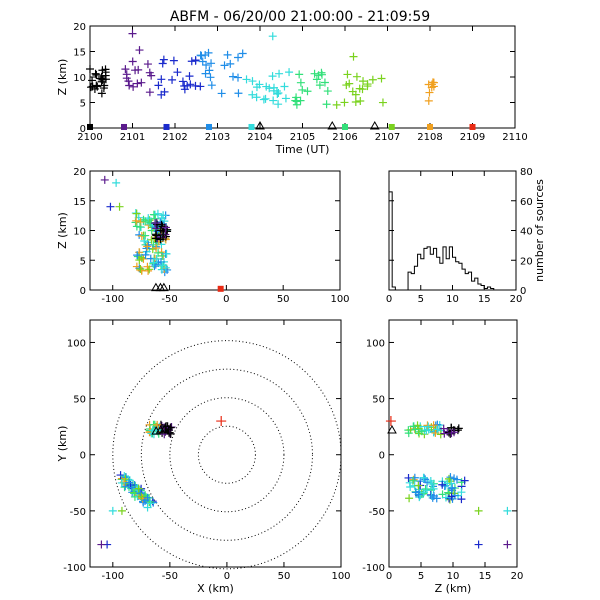 Image resolution: width=600 pixels, height=600 pixels. What do you see at coordinates (62, 77) in the screenshot?
I see `time-height-ylabel: Z (km)` at bounding box center [62, 77].